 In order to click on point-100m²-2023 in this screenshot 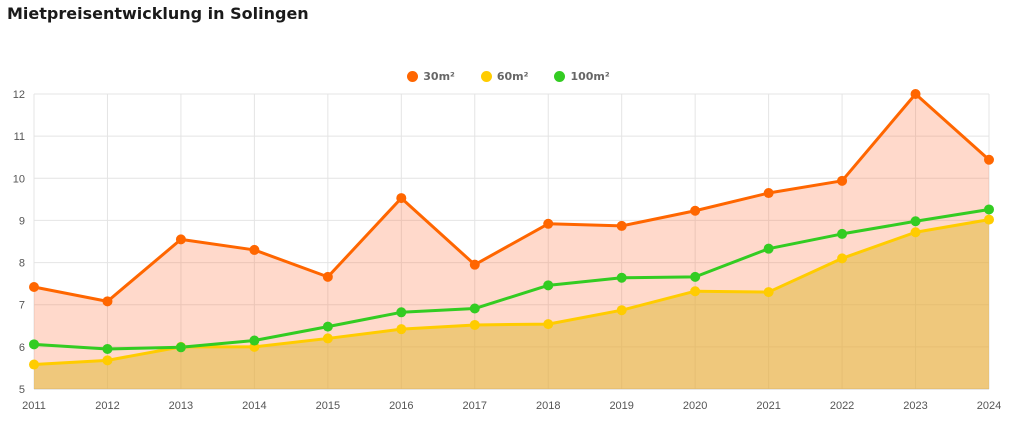, I will do `click(915, 221)`.